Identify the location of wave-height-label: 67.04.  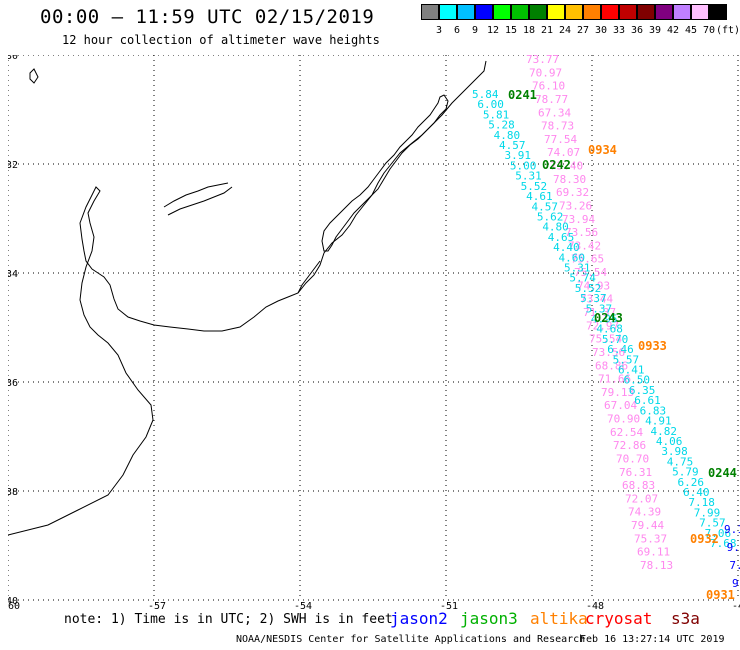
(620, 405).